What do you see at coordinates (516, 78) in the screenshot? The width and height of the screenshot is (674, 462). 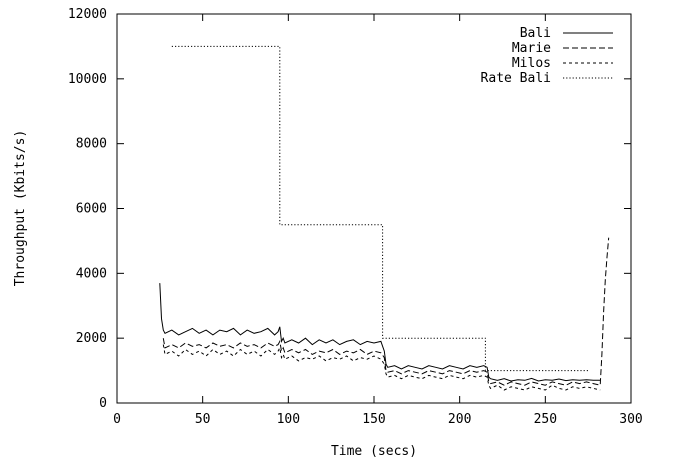 I see `legend-label-rate-bali: Rate Bali` at bounding box center [516, 78].